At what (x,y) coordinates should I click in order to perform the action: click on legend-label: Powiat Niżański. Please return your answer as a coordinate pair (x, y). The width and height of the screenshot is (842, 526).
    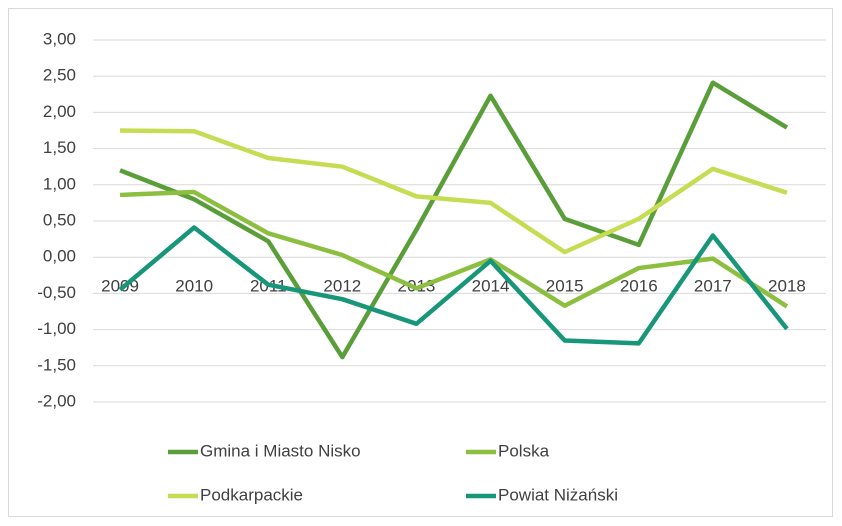
    Looking at the image, I should click on (558, 494).